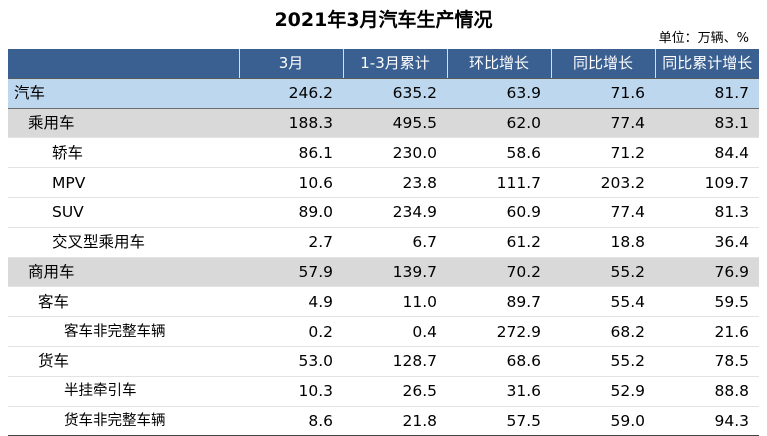 The width and height of the screenshot is (767, 436). Describe the element at coordinates (603, 93) in the screenshot. I see `value-cell: 71.6` at that location.